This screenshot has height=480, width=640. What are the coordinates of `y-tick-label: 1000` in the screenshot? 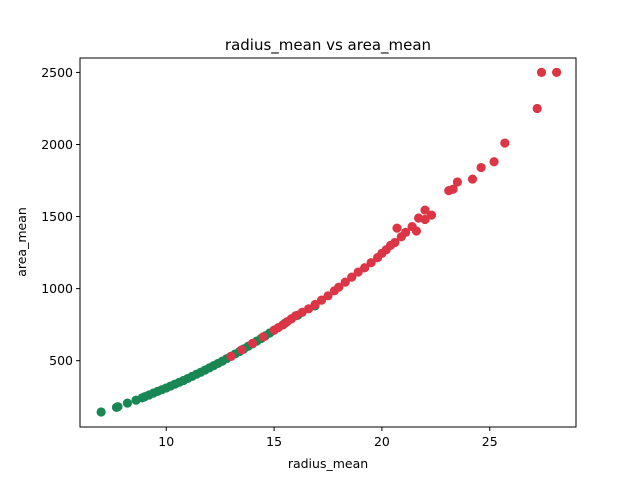 It's located at (57, 288).